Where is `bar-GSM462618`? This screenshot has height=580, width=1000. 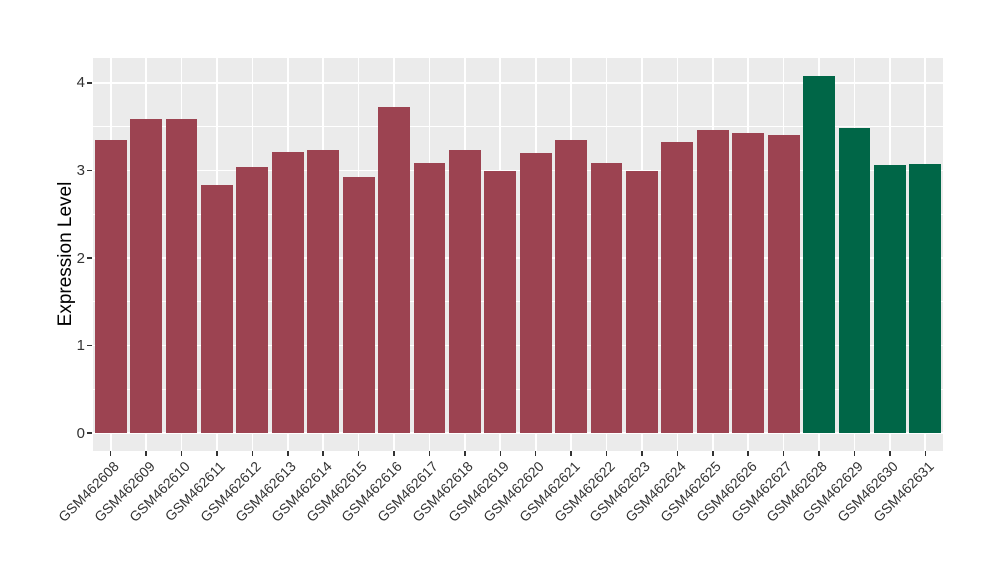 bar-GSM462618 is located at coordinates (464, 292).